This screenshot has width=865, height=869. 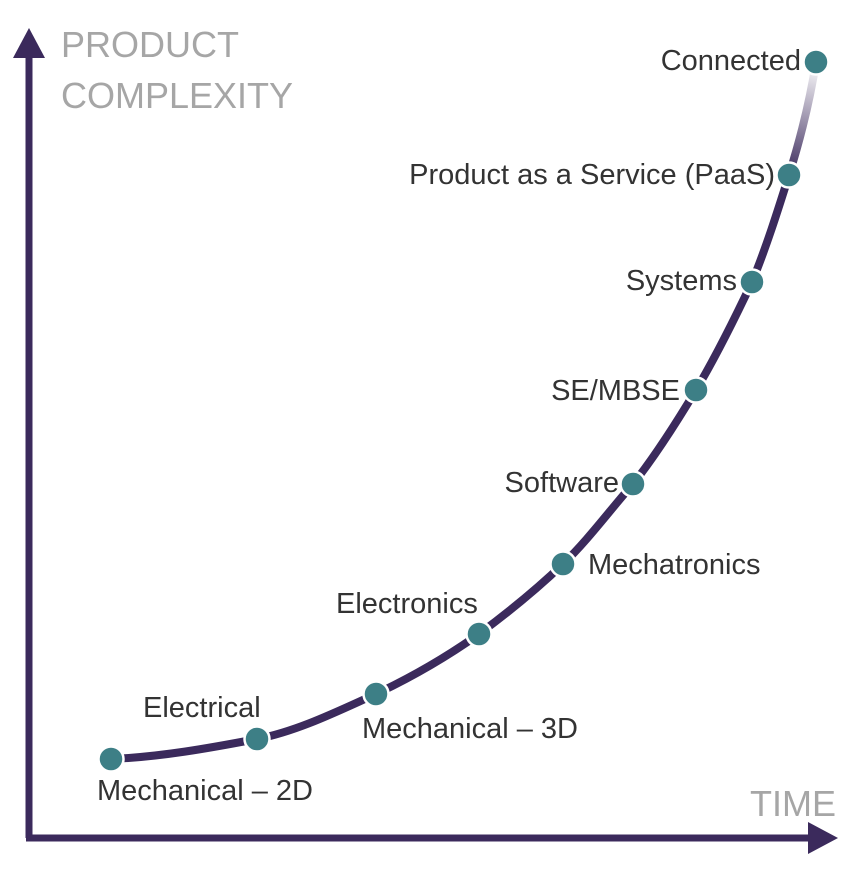 What do you see at coordinates (257, 739) in the screenshot?
I see `milestone-dot-electrical` at bounding box center [257, 739].